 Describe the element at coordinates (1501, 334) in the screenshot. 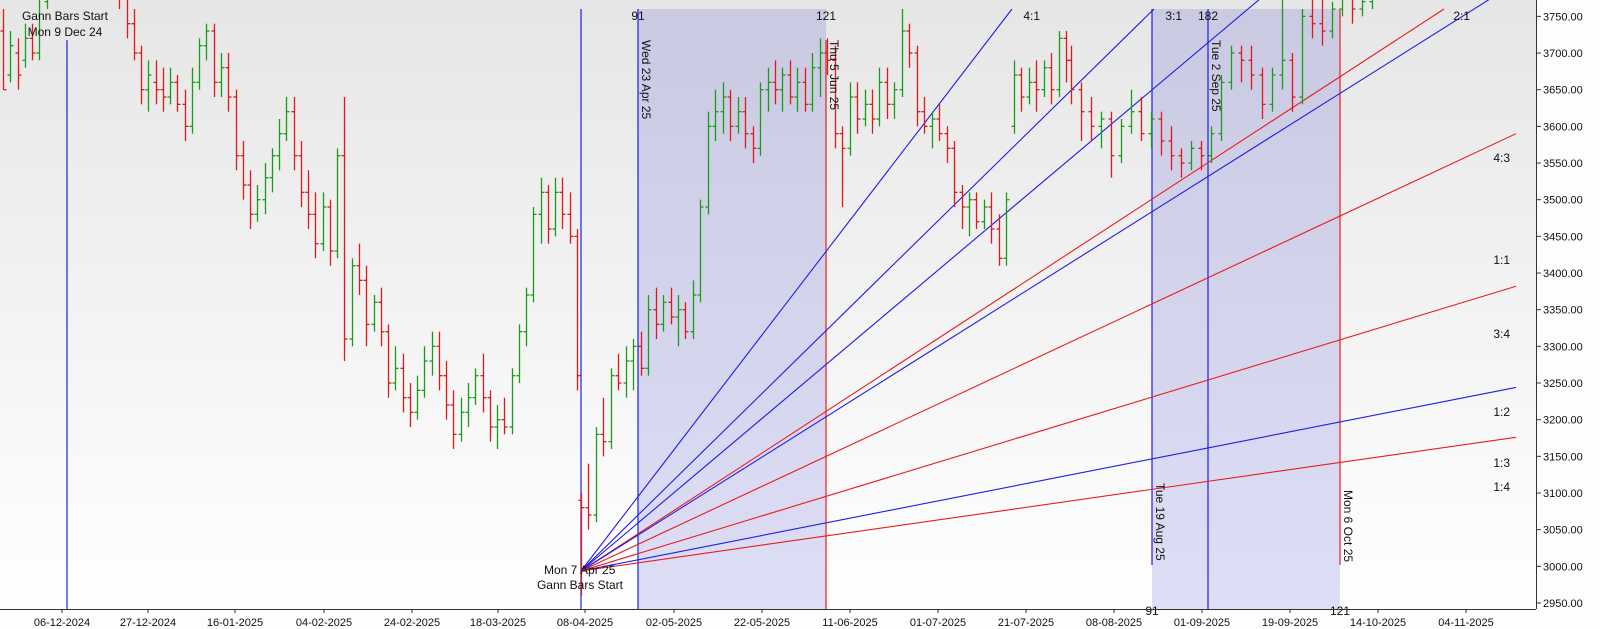

I see `fan-label: 3:4` at that location.